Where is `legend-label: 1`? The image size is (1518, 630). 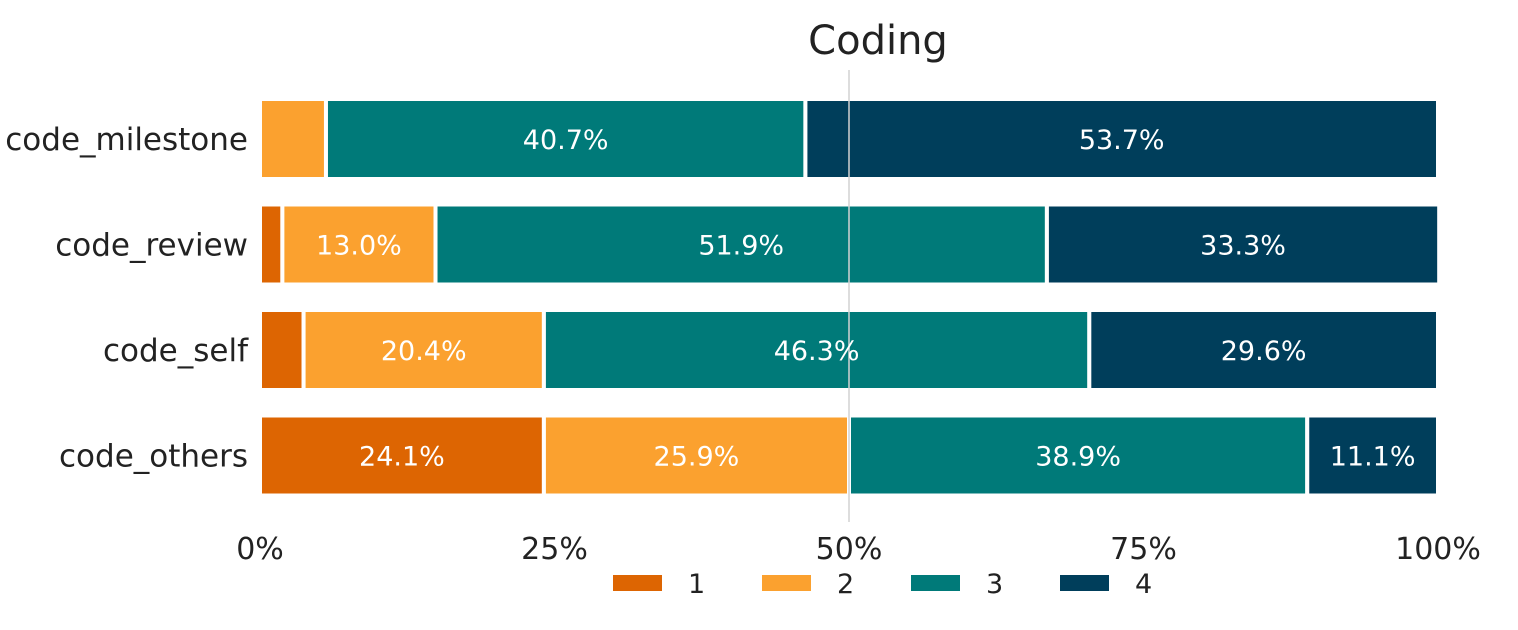
legend-label: 1 is located at coordinates (696, 584).